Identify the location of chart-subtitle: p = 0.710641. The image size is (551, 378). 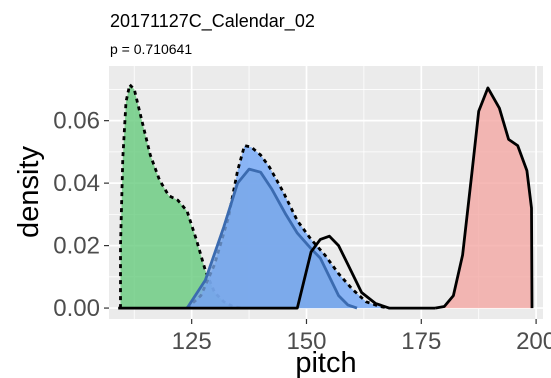
(151, 49).